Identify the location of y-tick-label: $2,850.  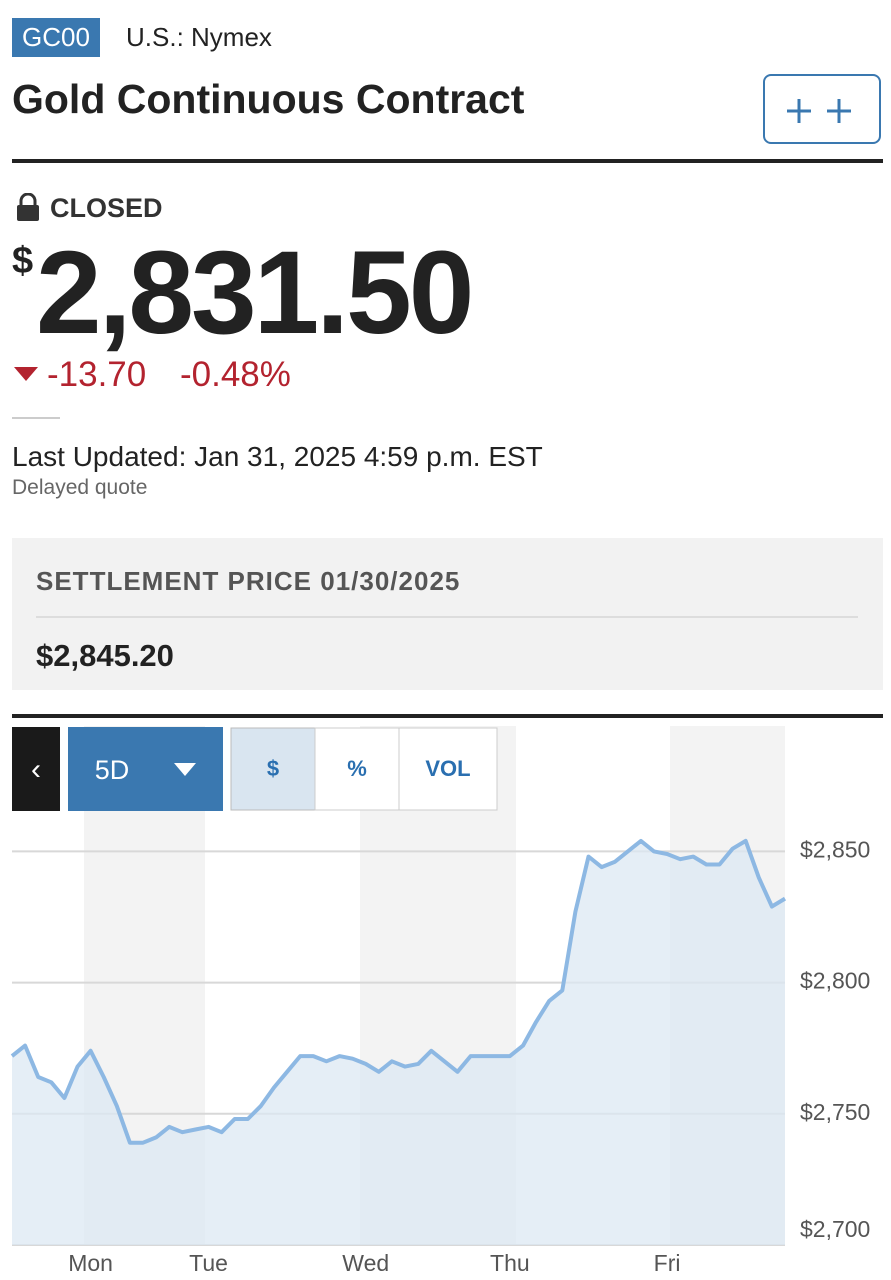
(835, 849).